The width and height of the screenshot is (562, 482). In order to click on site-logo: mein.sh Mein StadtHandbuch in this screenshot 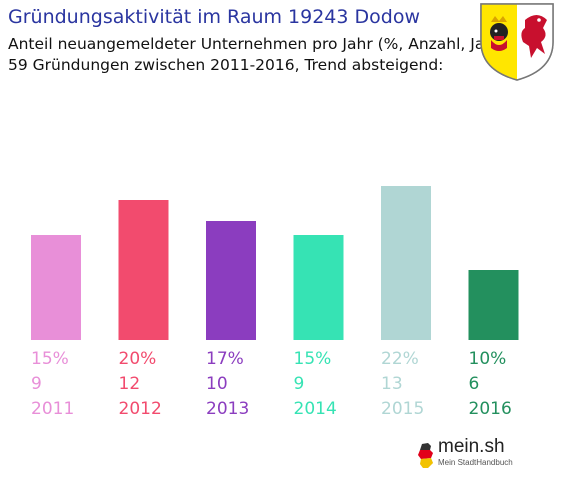, I will do `click(476, 454)`.